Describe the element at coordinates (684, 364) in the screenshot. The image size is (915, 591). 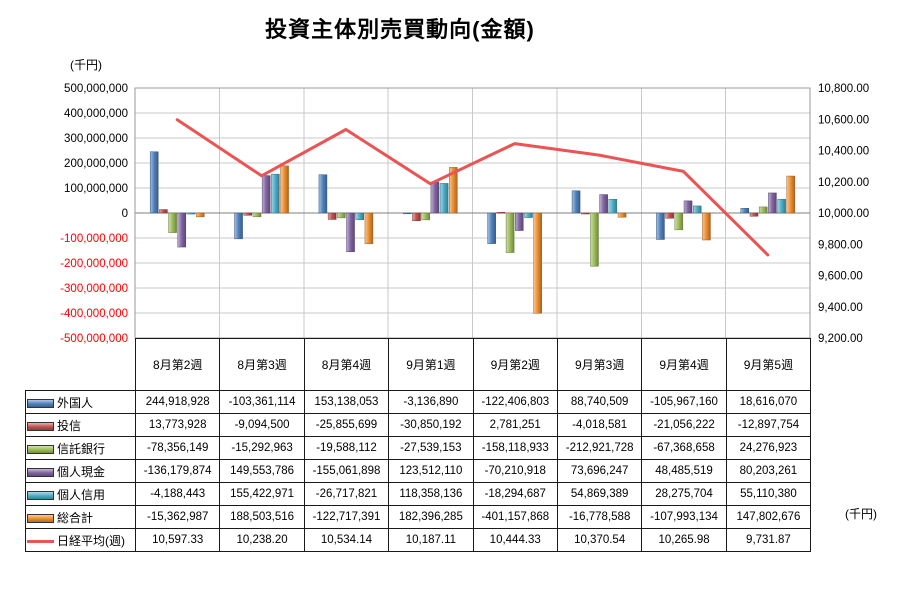
I see `category-label: 9月第4週` at that location.